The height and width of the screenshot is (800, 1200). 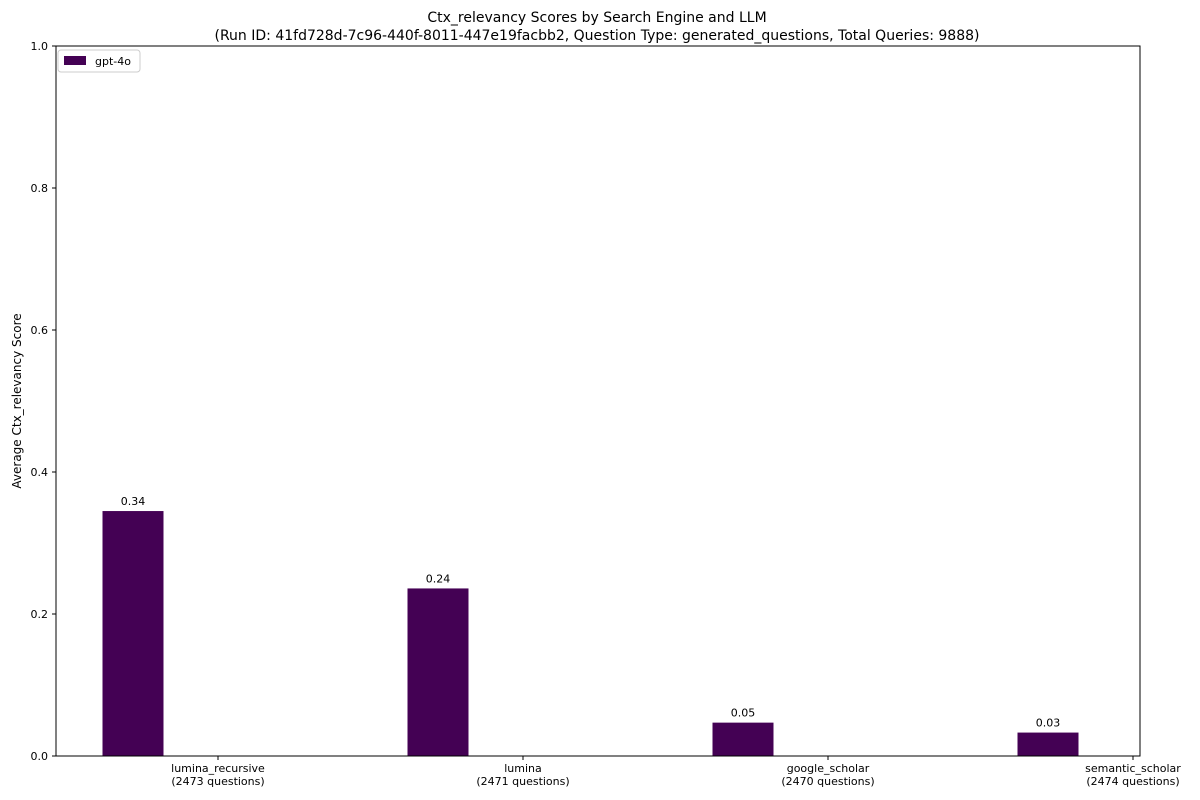 I want to click on y-tick-label: 0.4, so click(x=40, y=472).